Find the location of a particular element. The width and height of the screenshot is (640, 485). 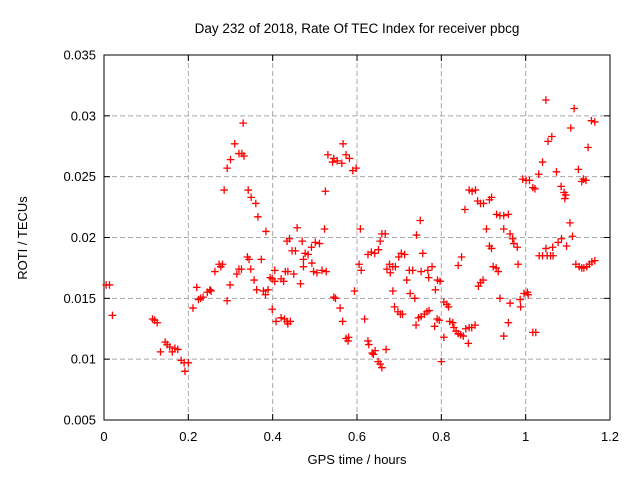

x-tick-label: 0.6 is located at coordinates (357, 436).